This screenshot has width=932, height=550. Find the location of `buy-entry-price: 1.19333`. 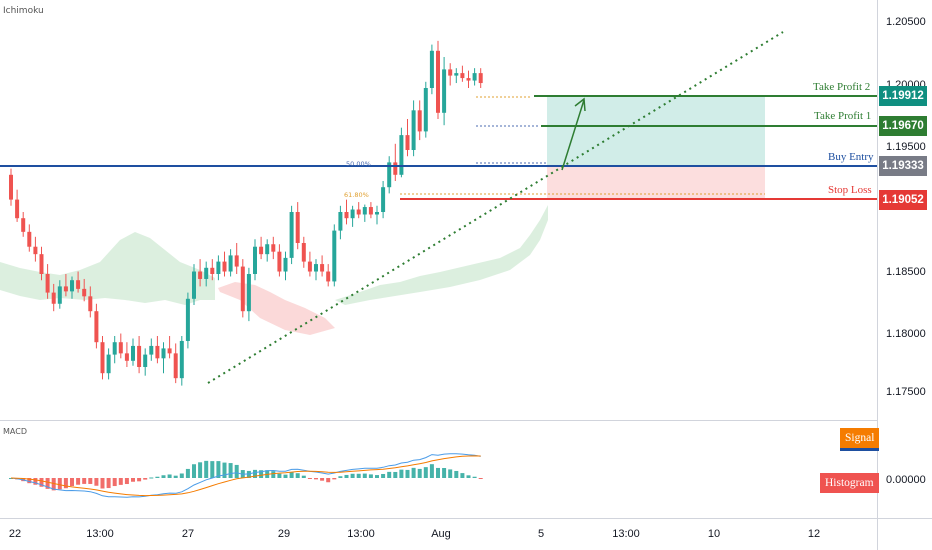

buy-entry-price: 1.19333 is located at coordinates (903, 166).